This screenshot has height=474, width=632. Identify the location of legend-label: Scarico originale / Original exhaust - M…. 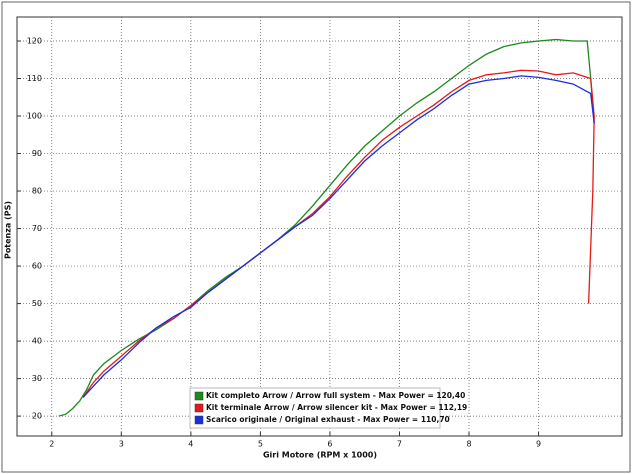
(328, 419).